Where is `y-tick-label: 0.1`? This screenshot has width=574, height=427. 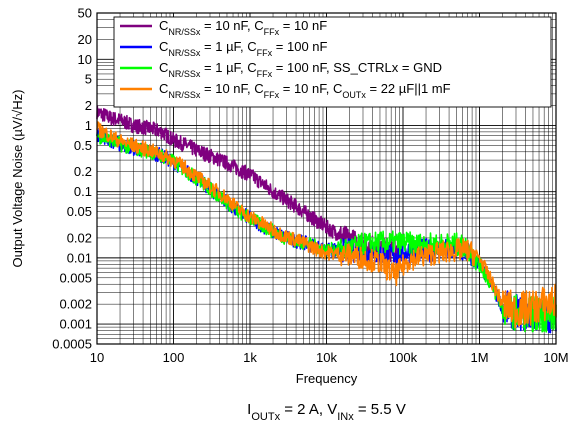
y-tick-label: 0.1 is located at coordinates (83, 191).